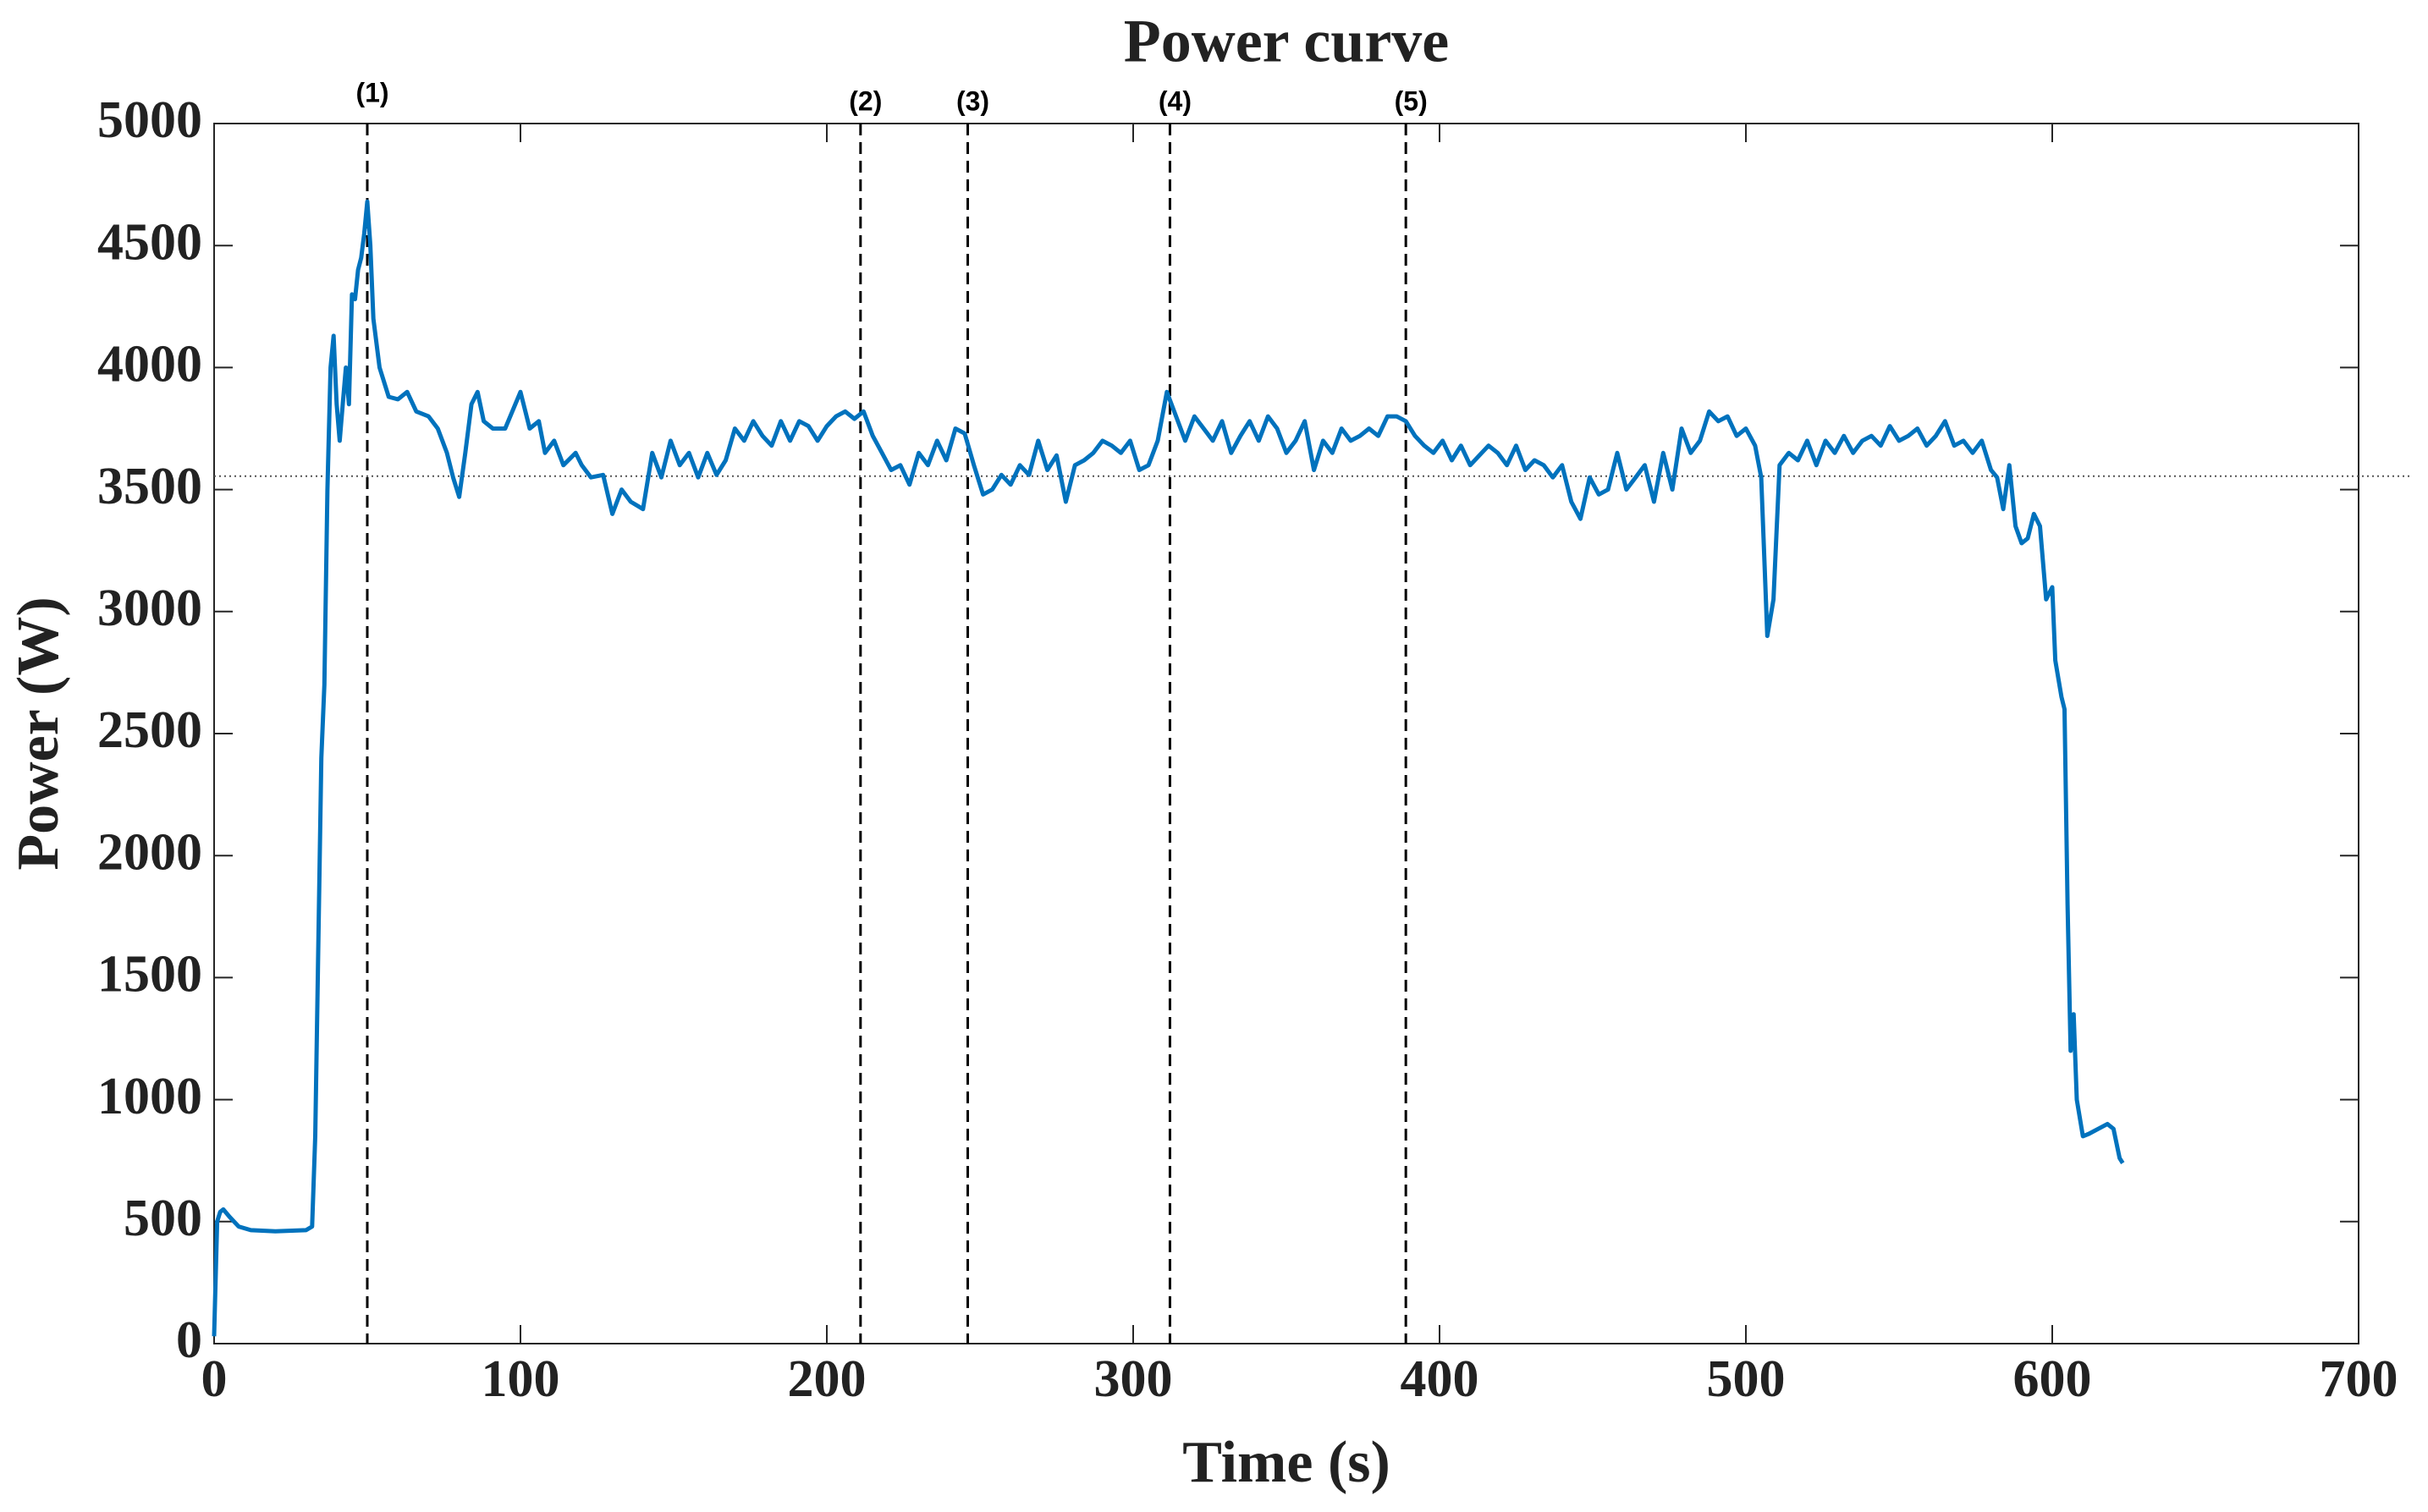  What do you see at coordinates (149, 730) in the screenshot?
I see `y-tick-label: 2500` at bounding box center [149, 730].